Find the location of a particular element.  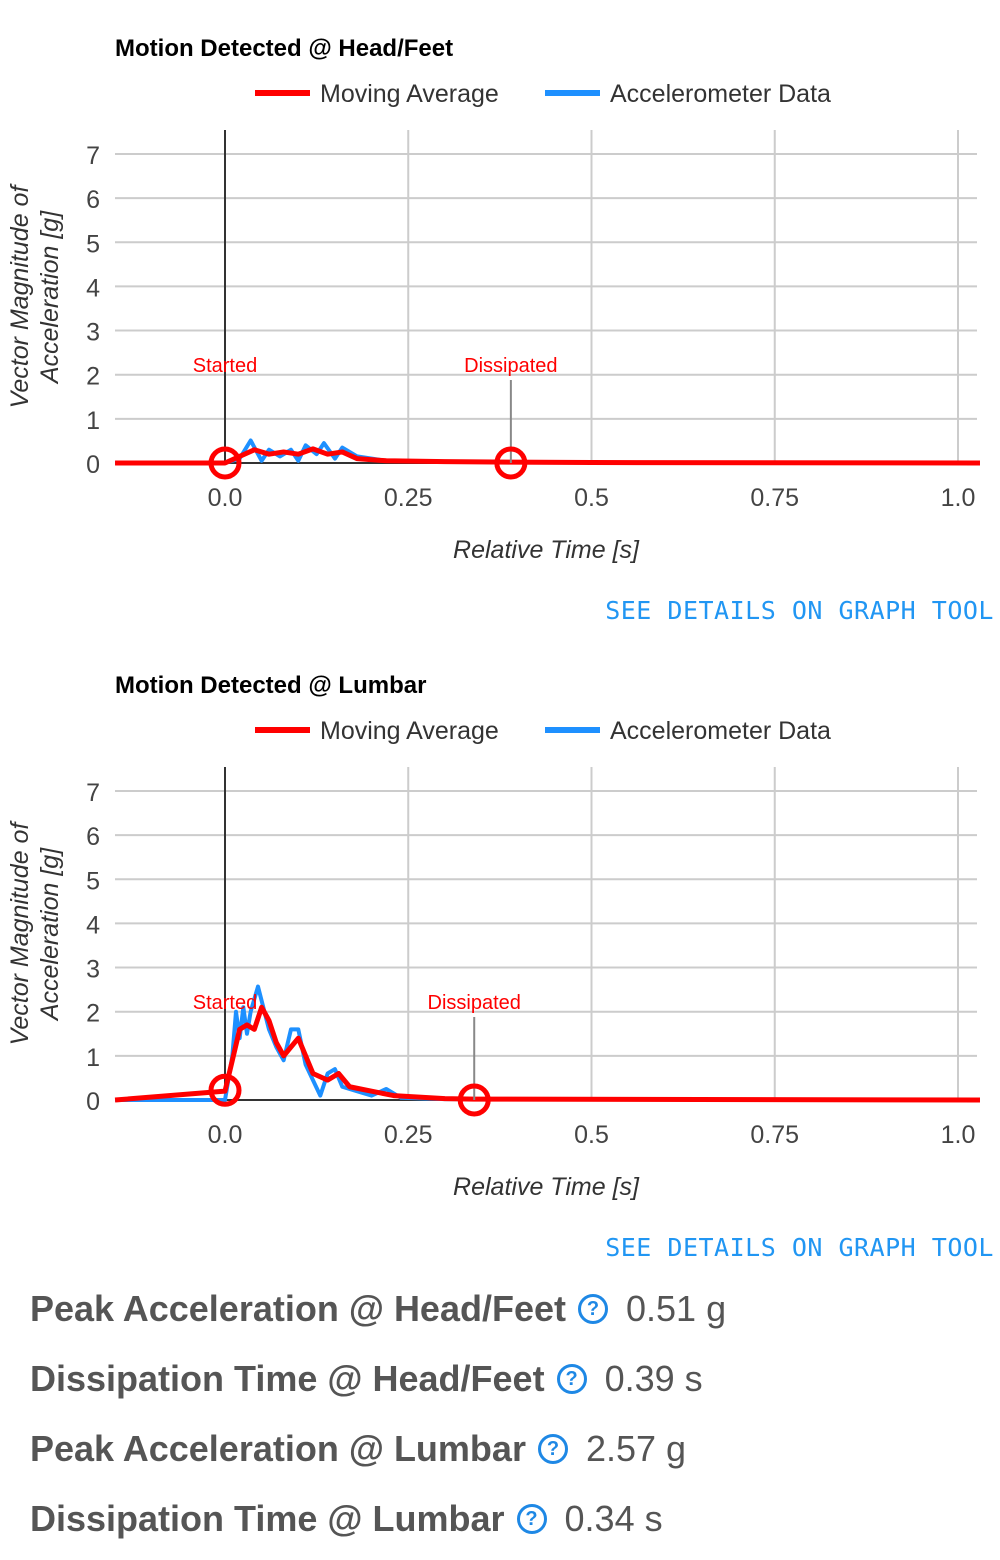

see-details-head-feet-link: SEE DETAILS ON GRAPH TOOL is located at coordinates (799, 610).